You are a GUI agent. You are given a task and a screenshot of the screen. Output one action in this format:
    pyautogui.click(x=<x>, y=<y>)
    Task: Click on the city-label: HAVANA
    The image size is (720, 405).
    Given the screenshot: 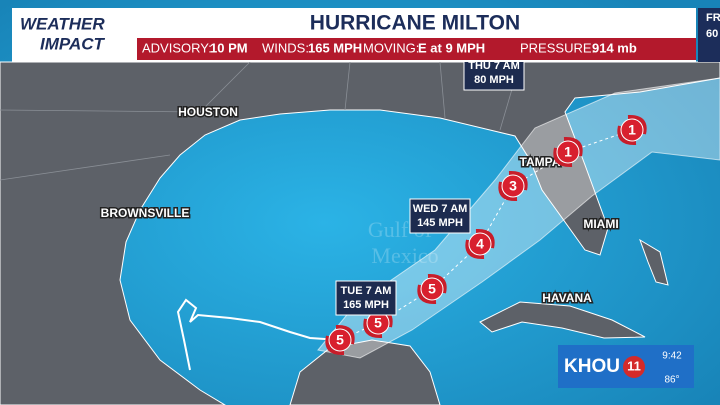 What is the action you would take?
    pyautogui.click(x=567, y=298)
    